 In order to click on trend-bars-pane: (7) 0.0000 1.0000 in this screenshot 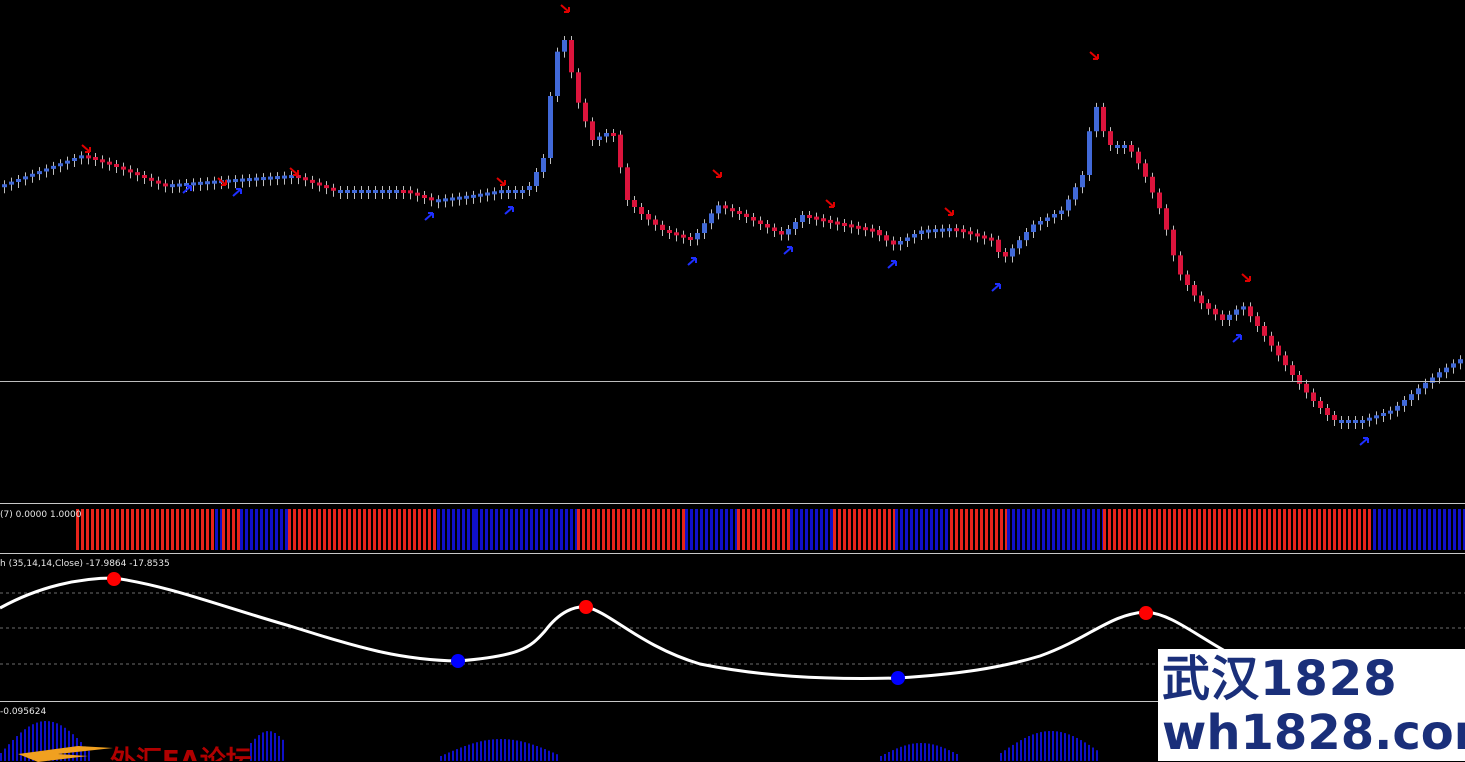, I will do `click(732, 529)`.